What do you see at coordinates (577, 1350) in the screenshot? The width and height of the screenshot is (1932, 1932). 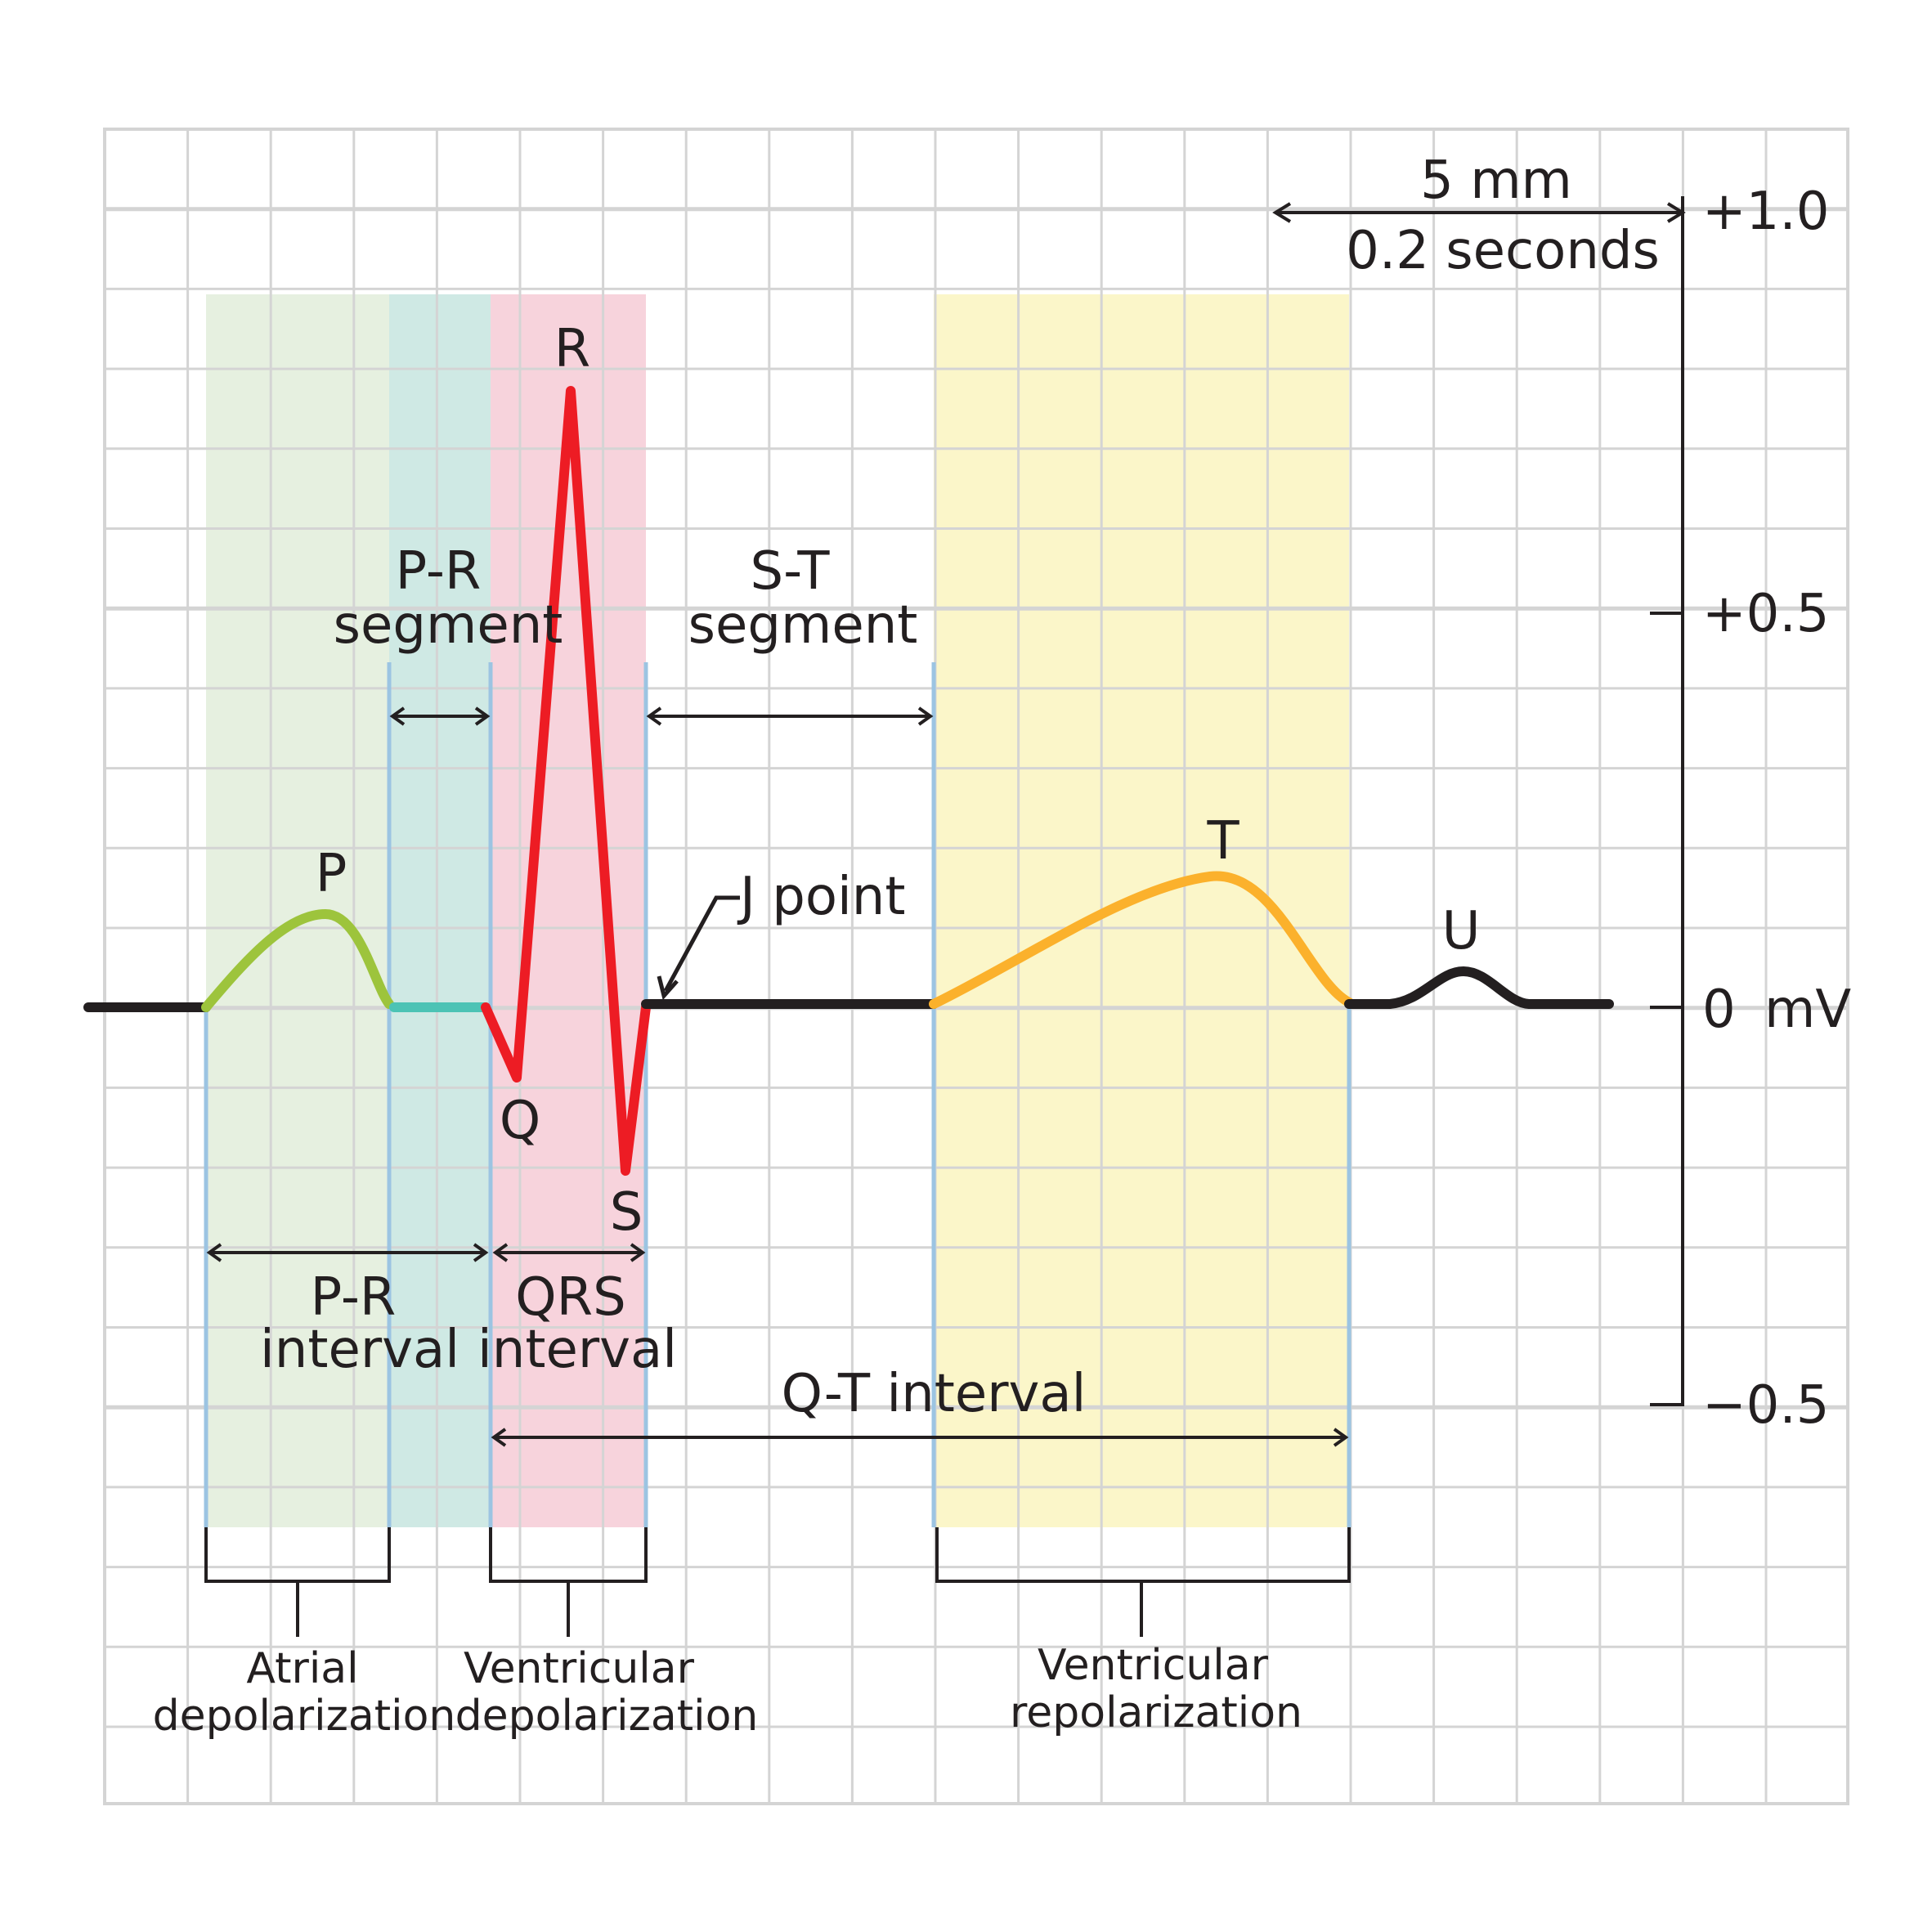 I see `qrs-interval-label-line2: interval` at bounding box center [577, 1350].